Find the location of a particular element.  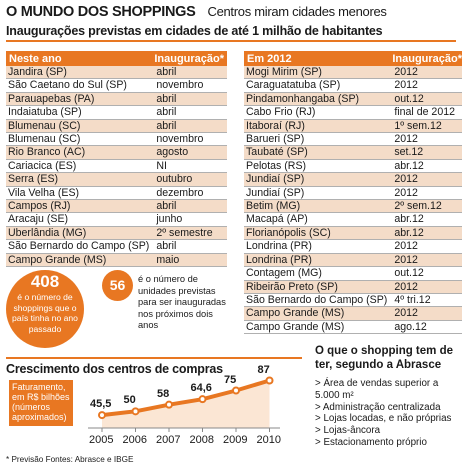

x-tick-label: 2005 is located at coordinates (101, 440).